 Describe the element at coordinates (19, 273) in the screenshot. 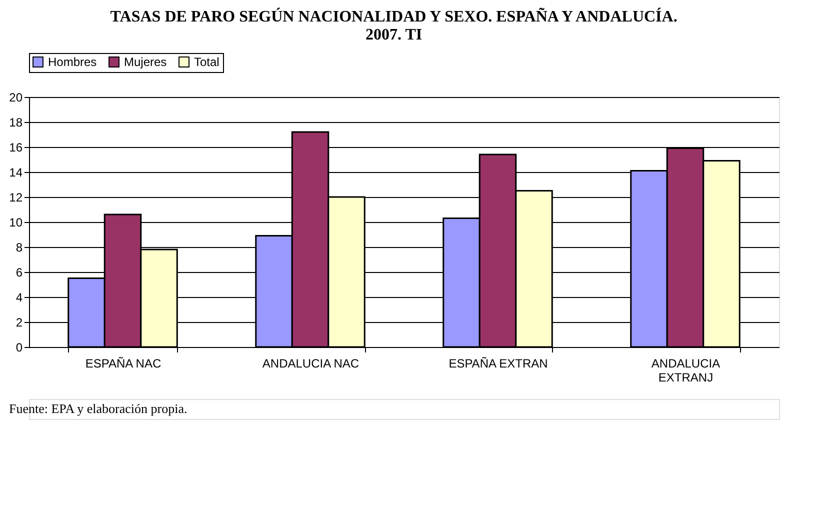

I see `y-tick-label: 6` at that location.